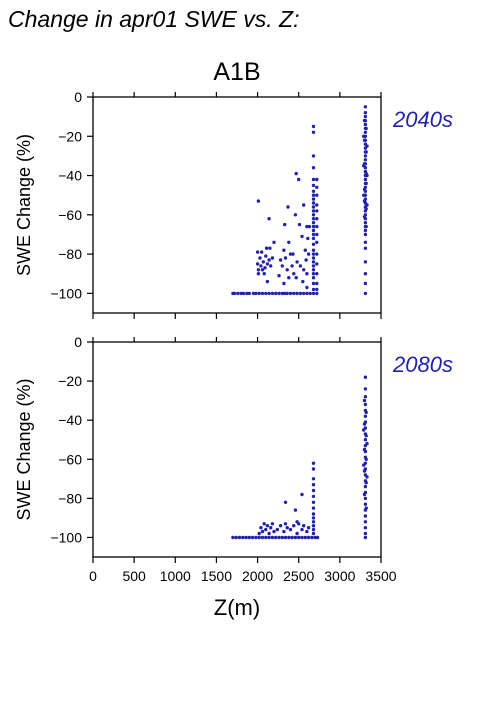 The height and width of the screenshot is (709, 501). Describe the element at coordinates (216, 576) in the screenshot. I see `x-tick-label: 1500` at that location.